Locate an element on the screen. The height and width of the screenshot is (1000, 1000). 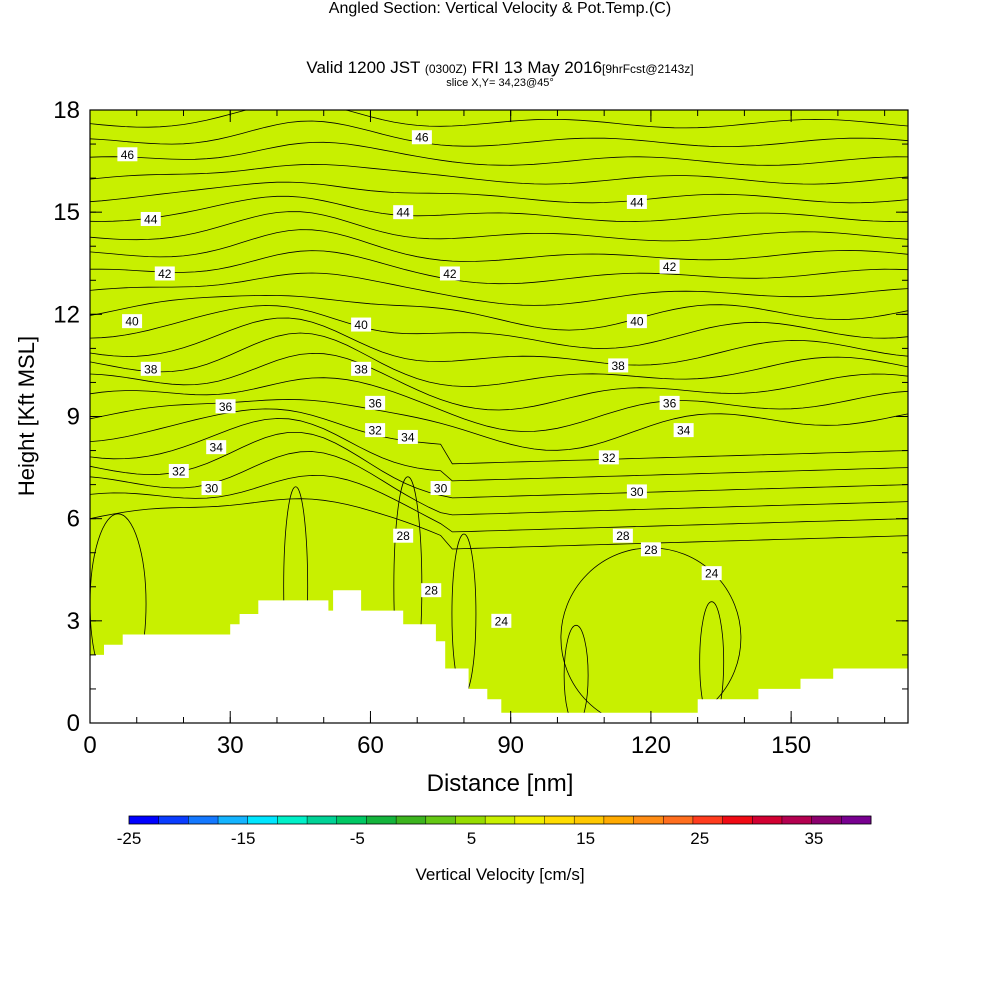
isentrope-label: 38 is located at coordinates (361, 369).